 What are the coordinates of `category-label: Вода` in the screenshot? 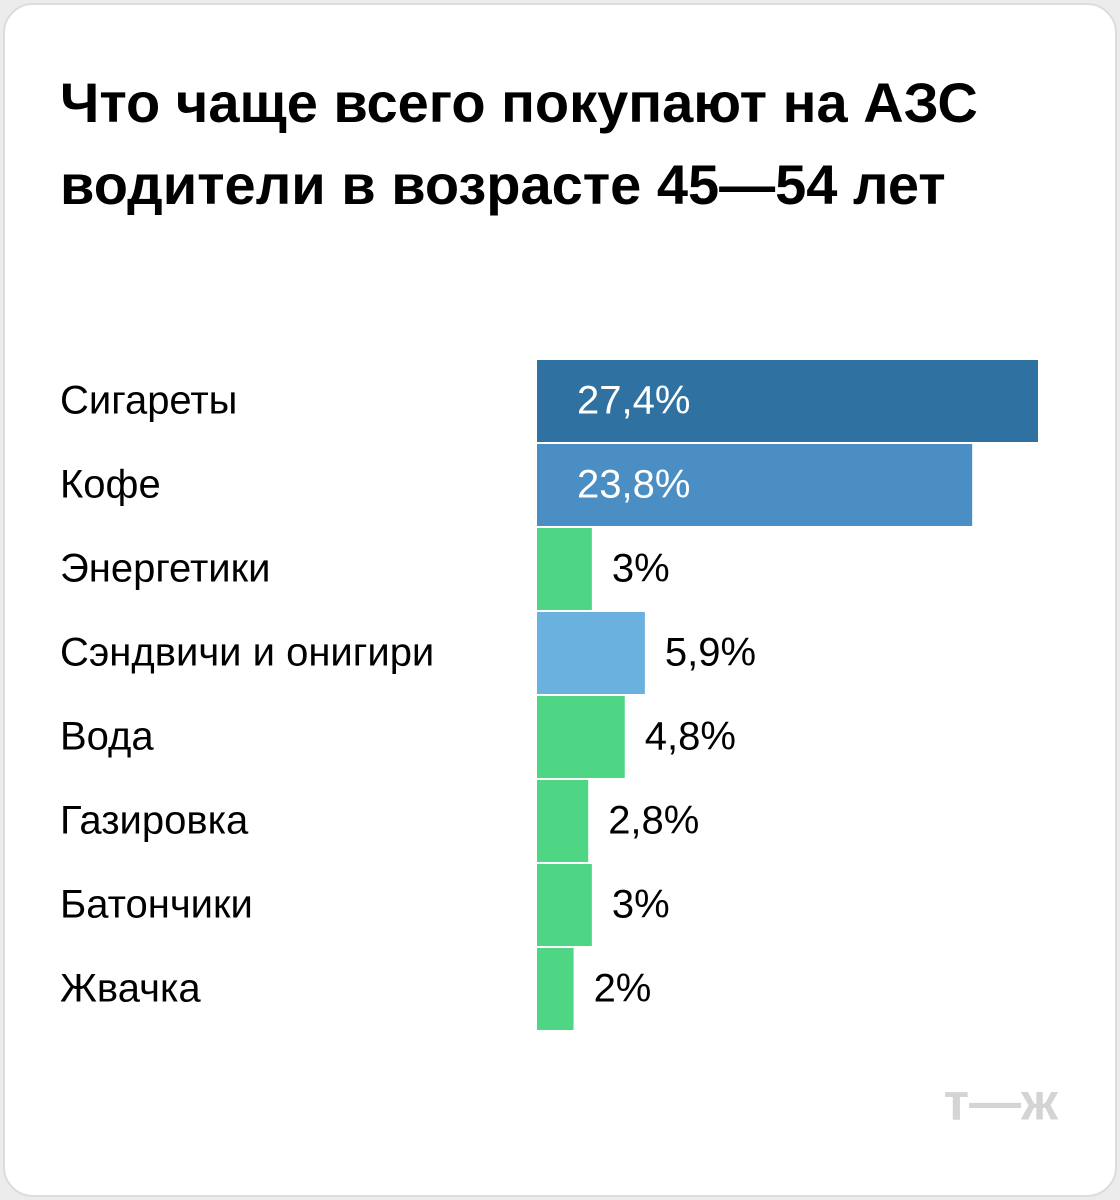 It's located at (107, 737).